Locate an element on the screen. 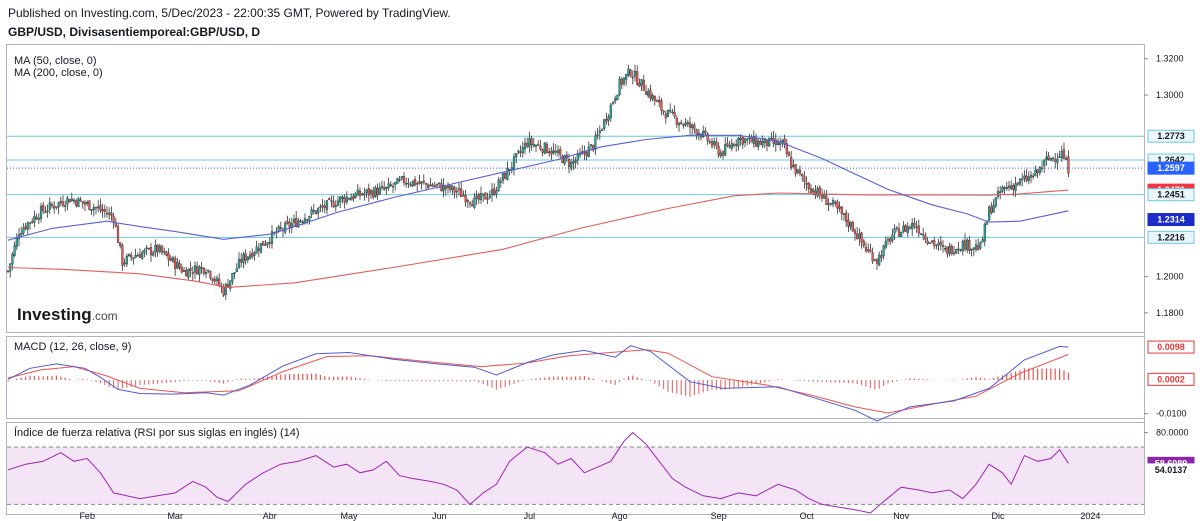 This screenshot has height=521, width=1200. value-tag-box is located at coordinates (1171, 347).